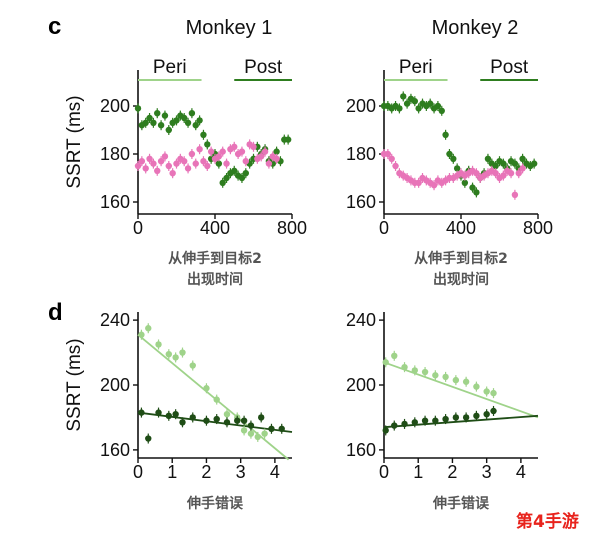 The width and height of the screenshot is (594, 538). What do you see at coordinates (461, 258) in the screenshot?
I see `x-axis-label: 从伸手到目标2` at bounding box center [461, 258].